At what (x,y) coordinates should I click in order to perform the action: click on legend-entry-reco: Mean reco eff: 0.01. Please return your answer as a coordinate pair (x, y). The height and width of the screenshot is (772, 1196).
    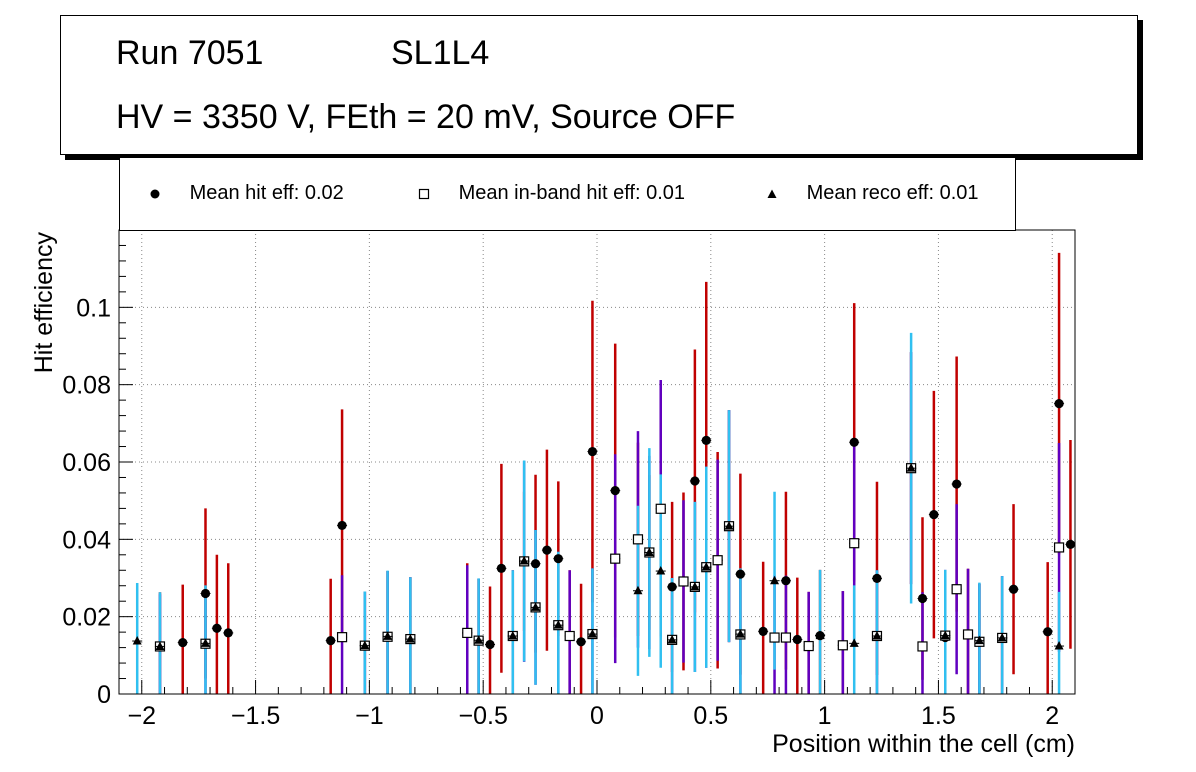
    Looking at the image, I should click on (872, 193).